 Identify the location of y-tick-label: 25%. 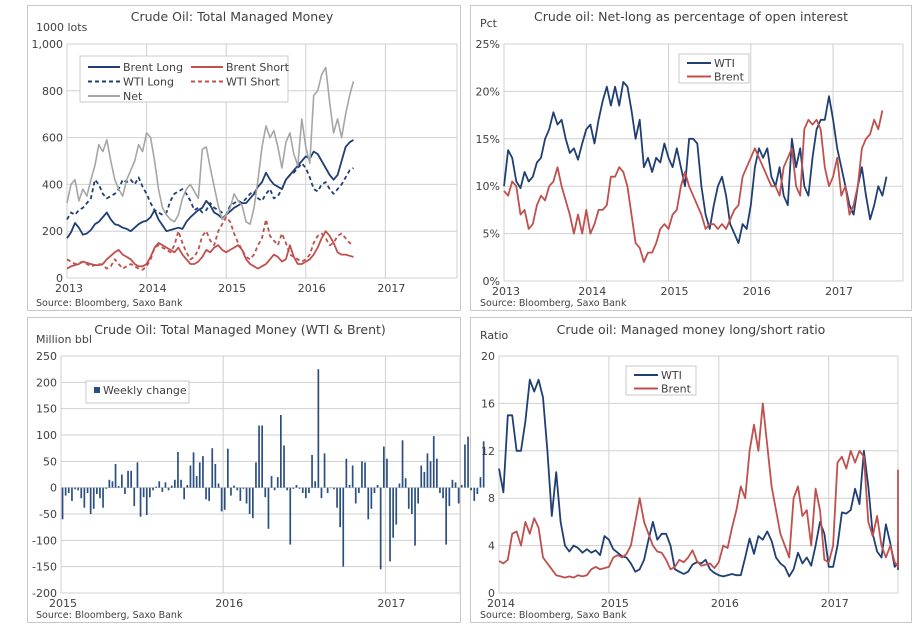
(488, 44).